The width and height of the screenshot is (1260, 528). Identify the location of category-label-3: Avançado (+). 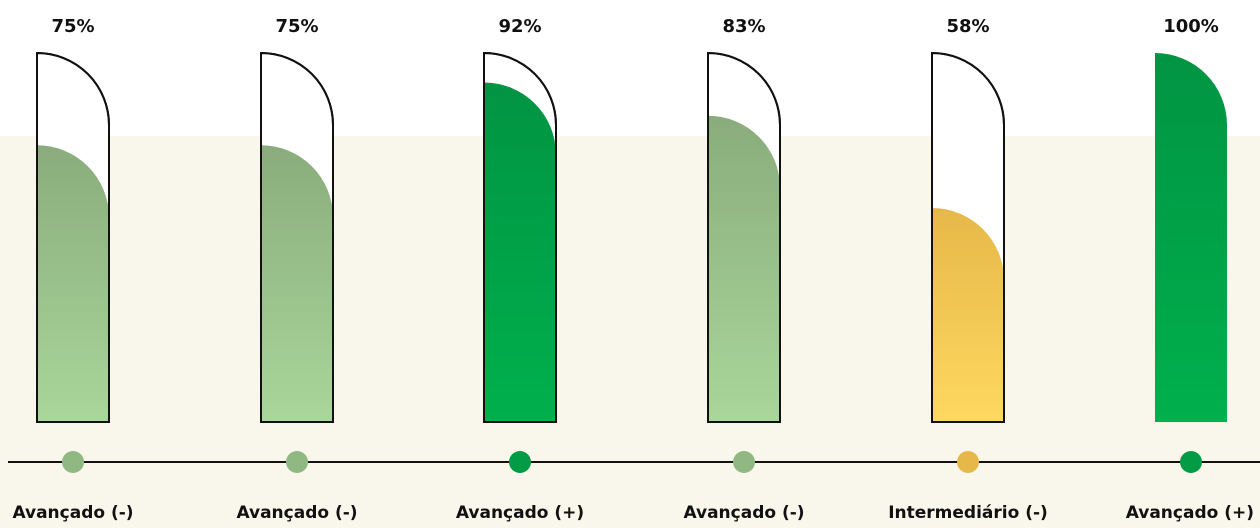
(520, 513).